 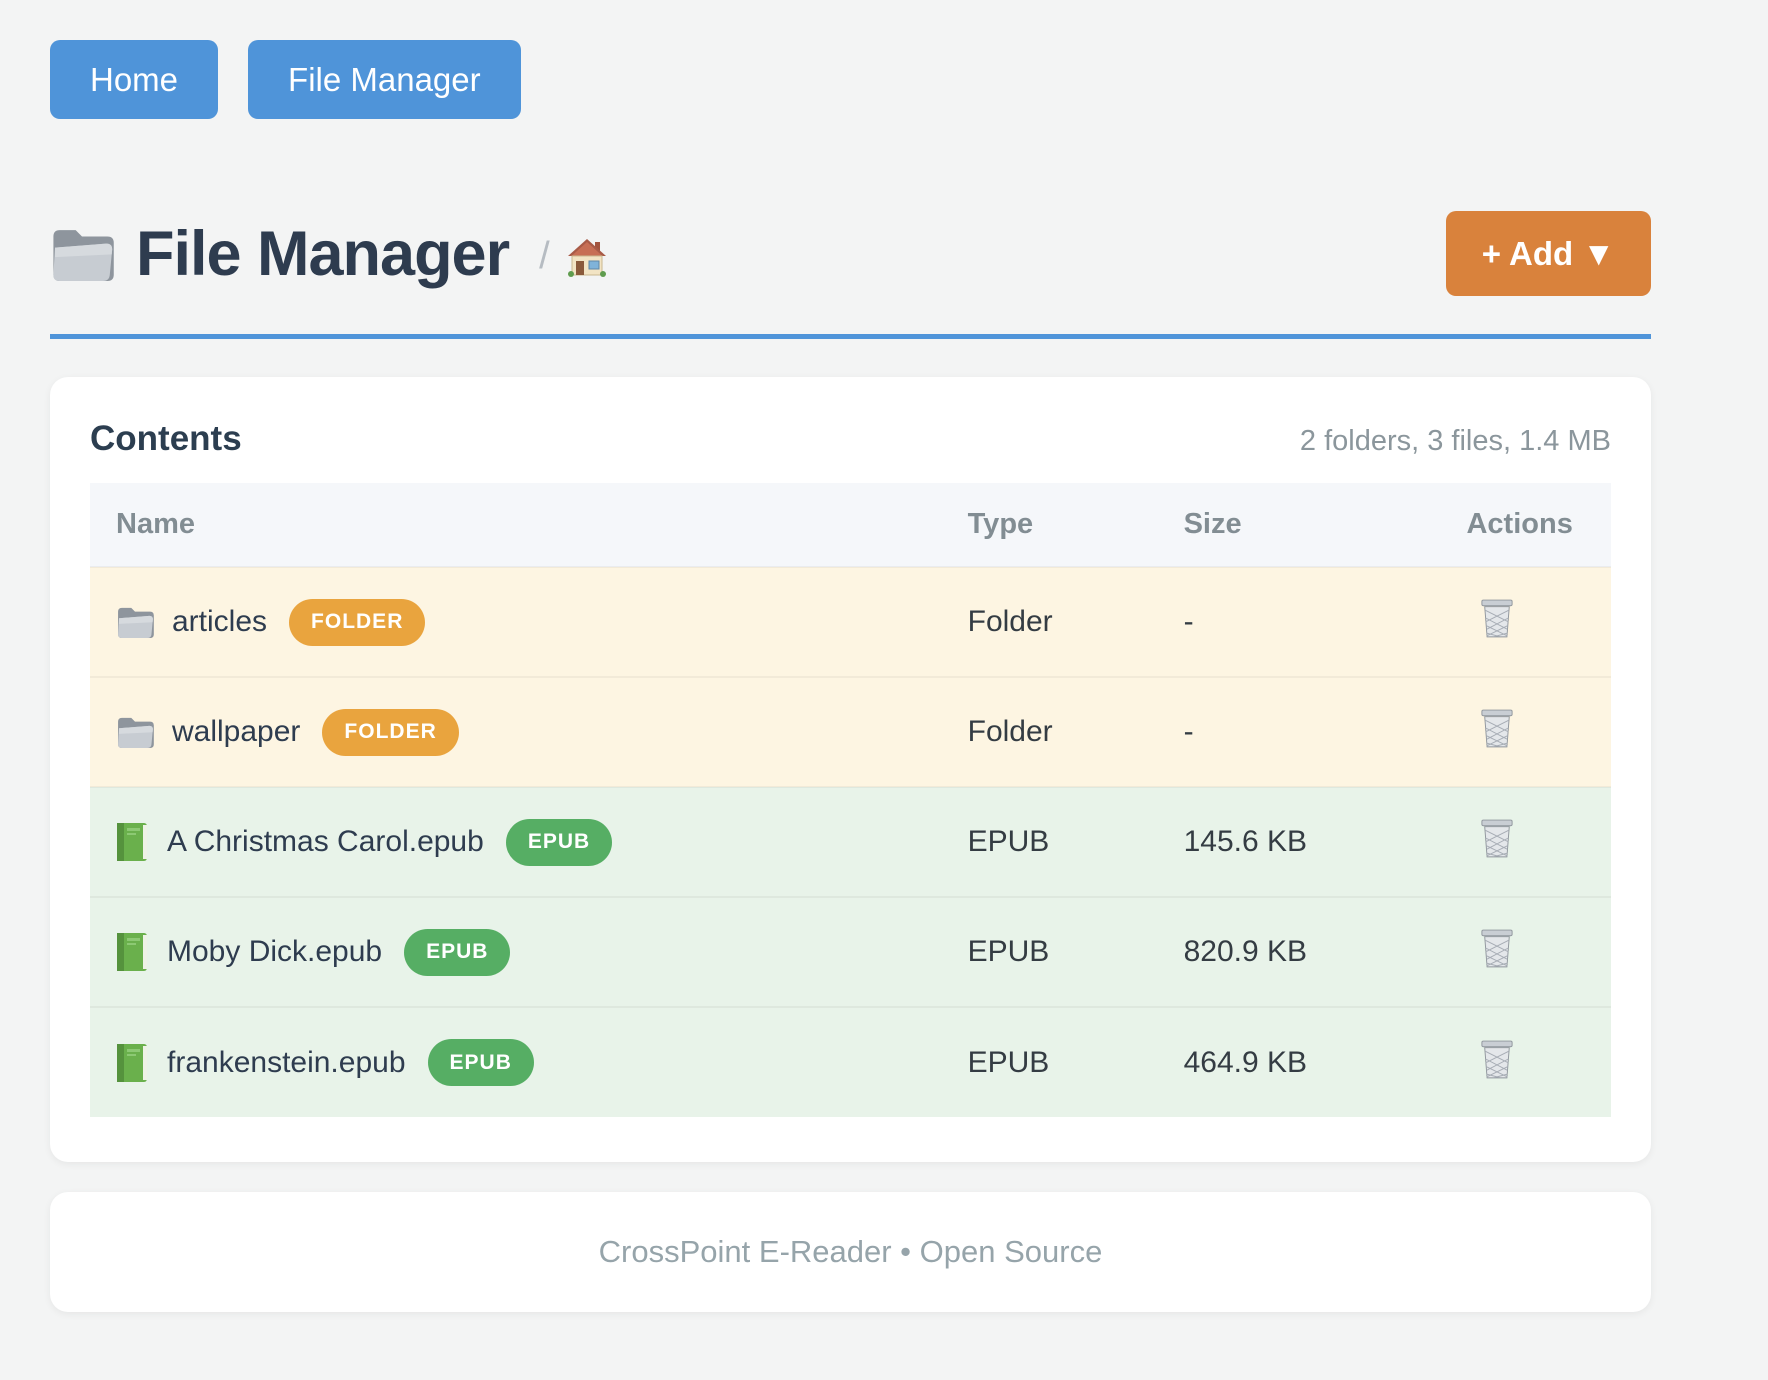 What do you see at coordinates (275, 951) in the screenshot?
I see `file-name-link: Moby Dick.epub` at bounding box center [275, 951].